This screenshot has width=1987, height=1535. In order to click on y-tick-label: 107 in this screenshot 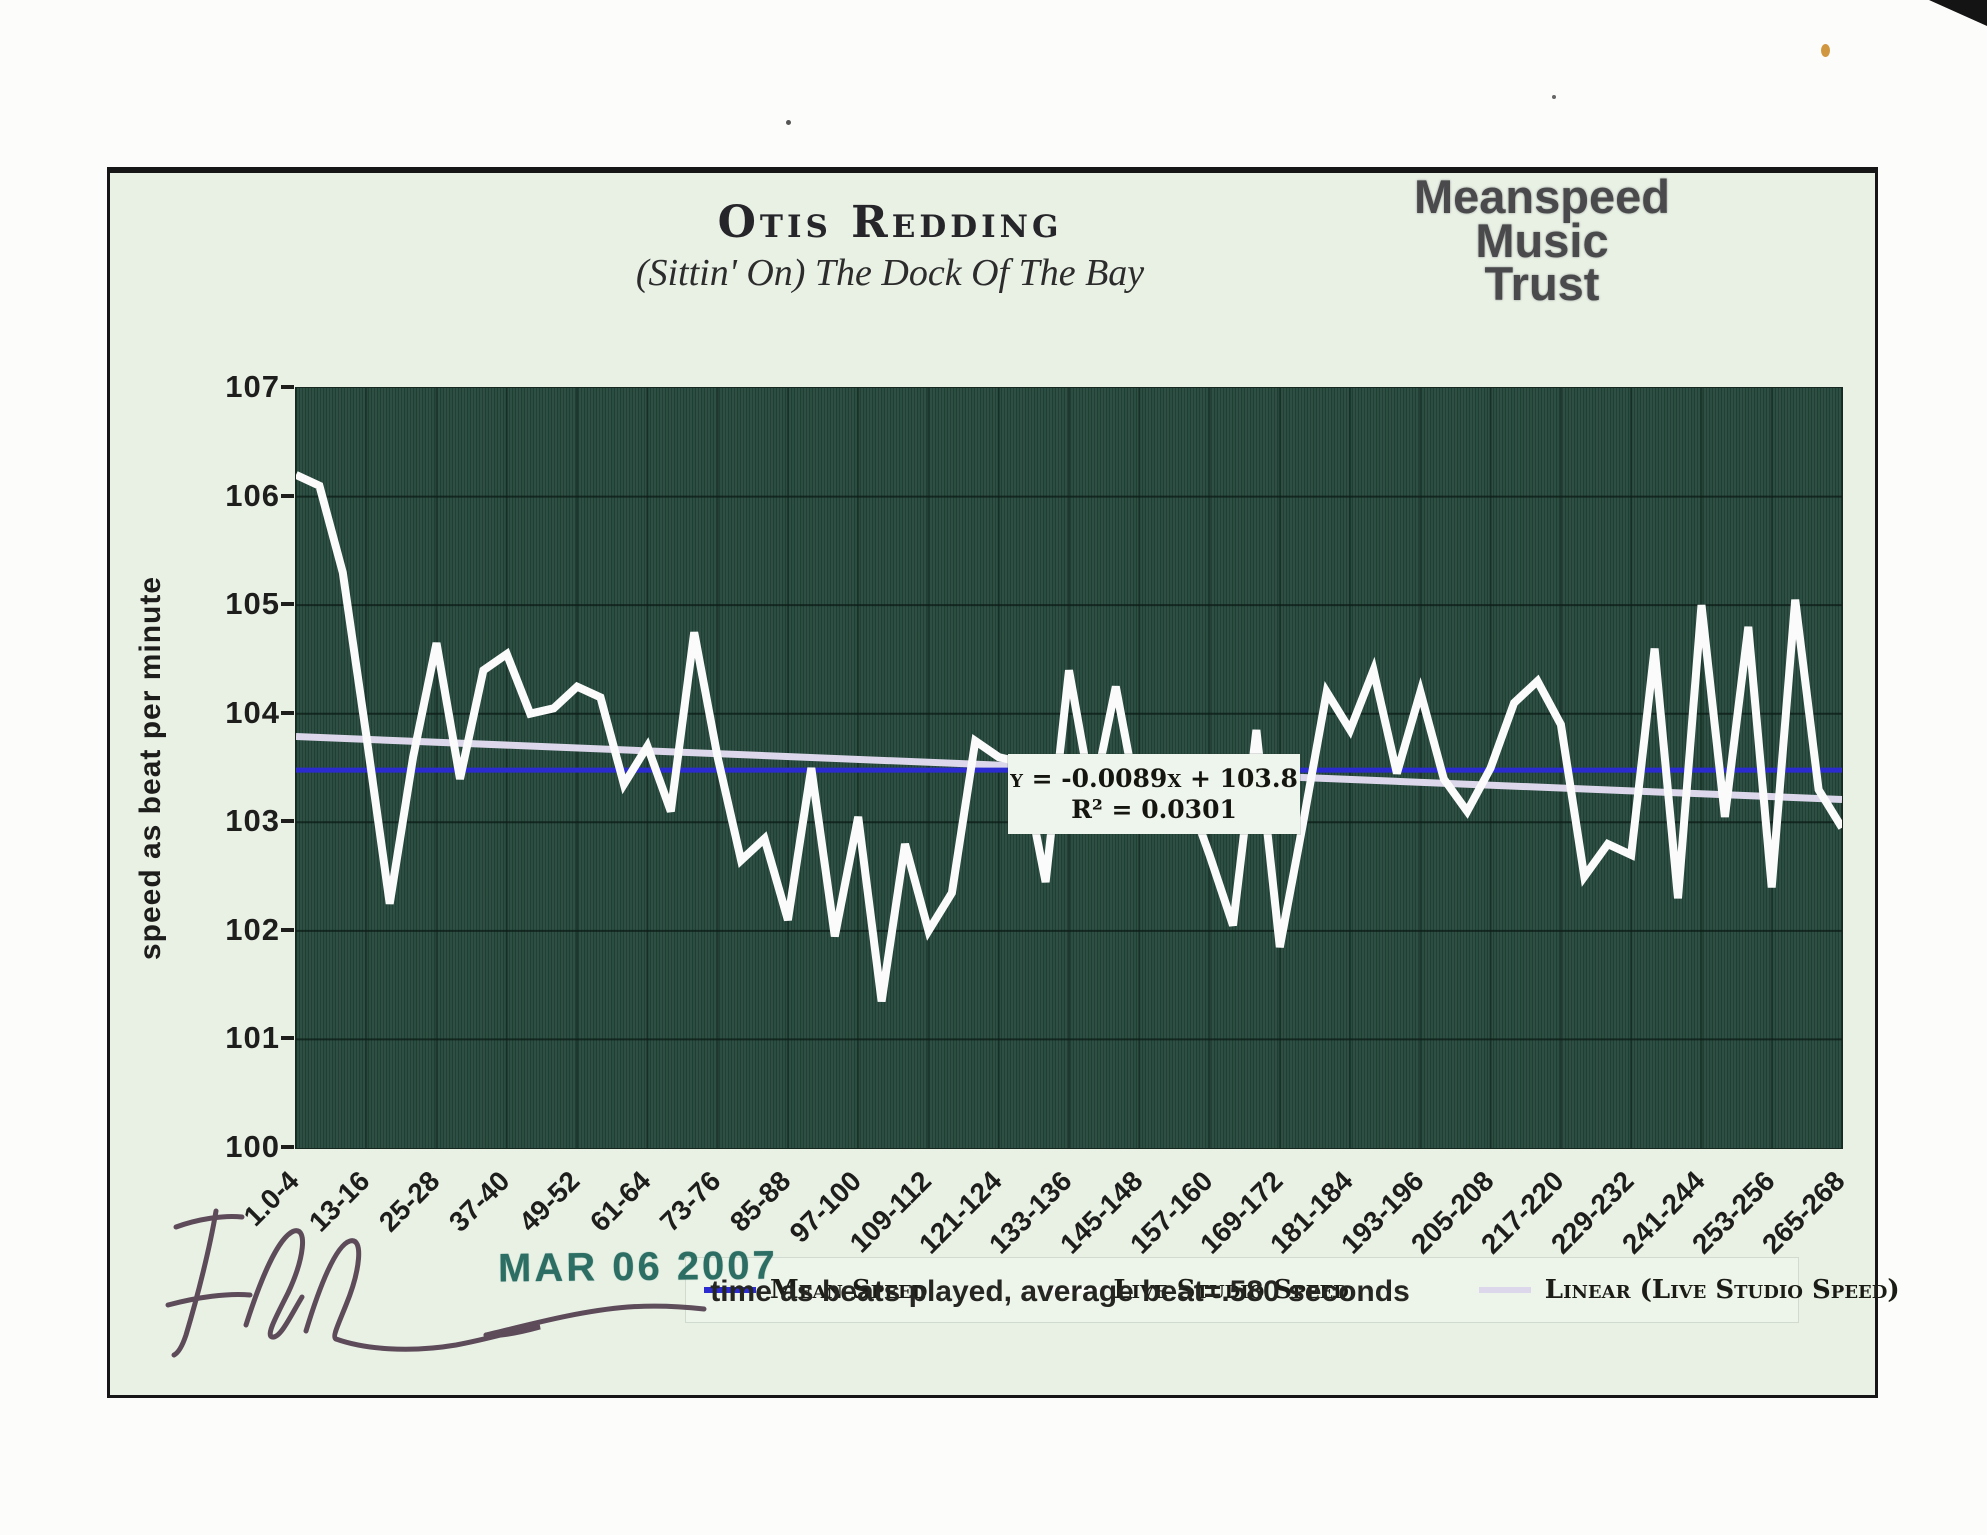, I will do `click(252, 386)`.